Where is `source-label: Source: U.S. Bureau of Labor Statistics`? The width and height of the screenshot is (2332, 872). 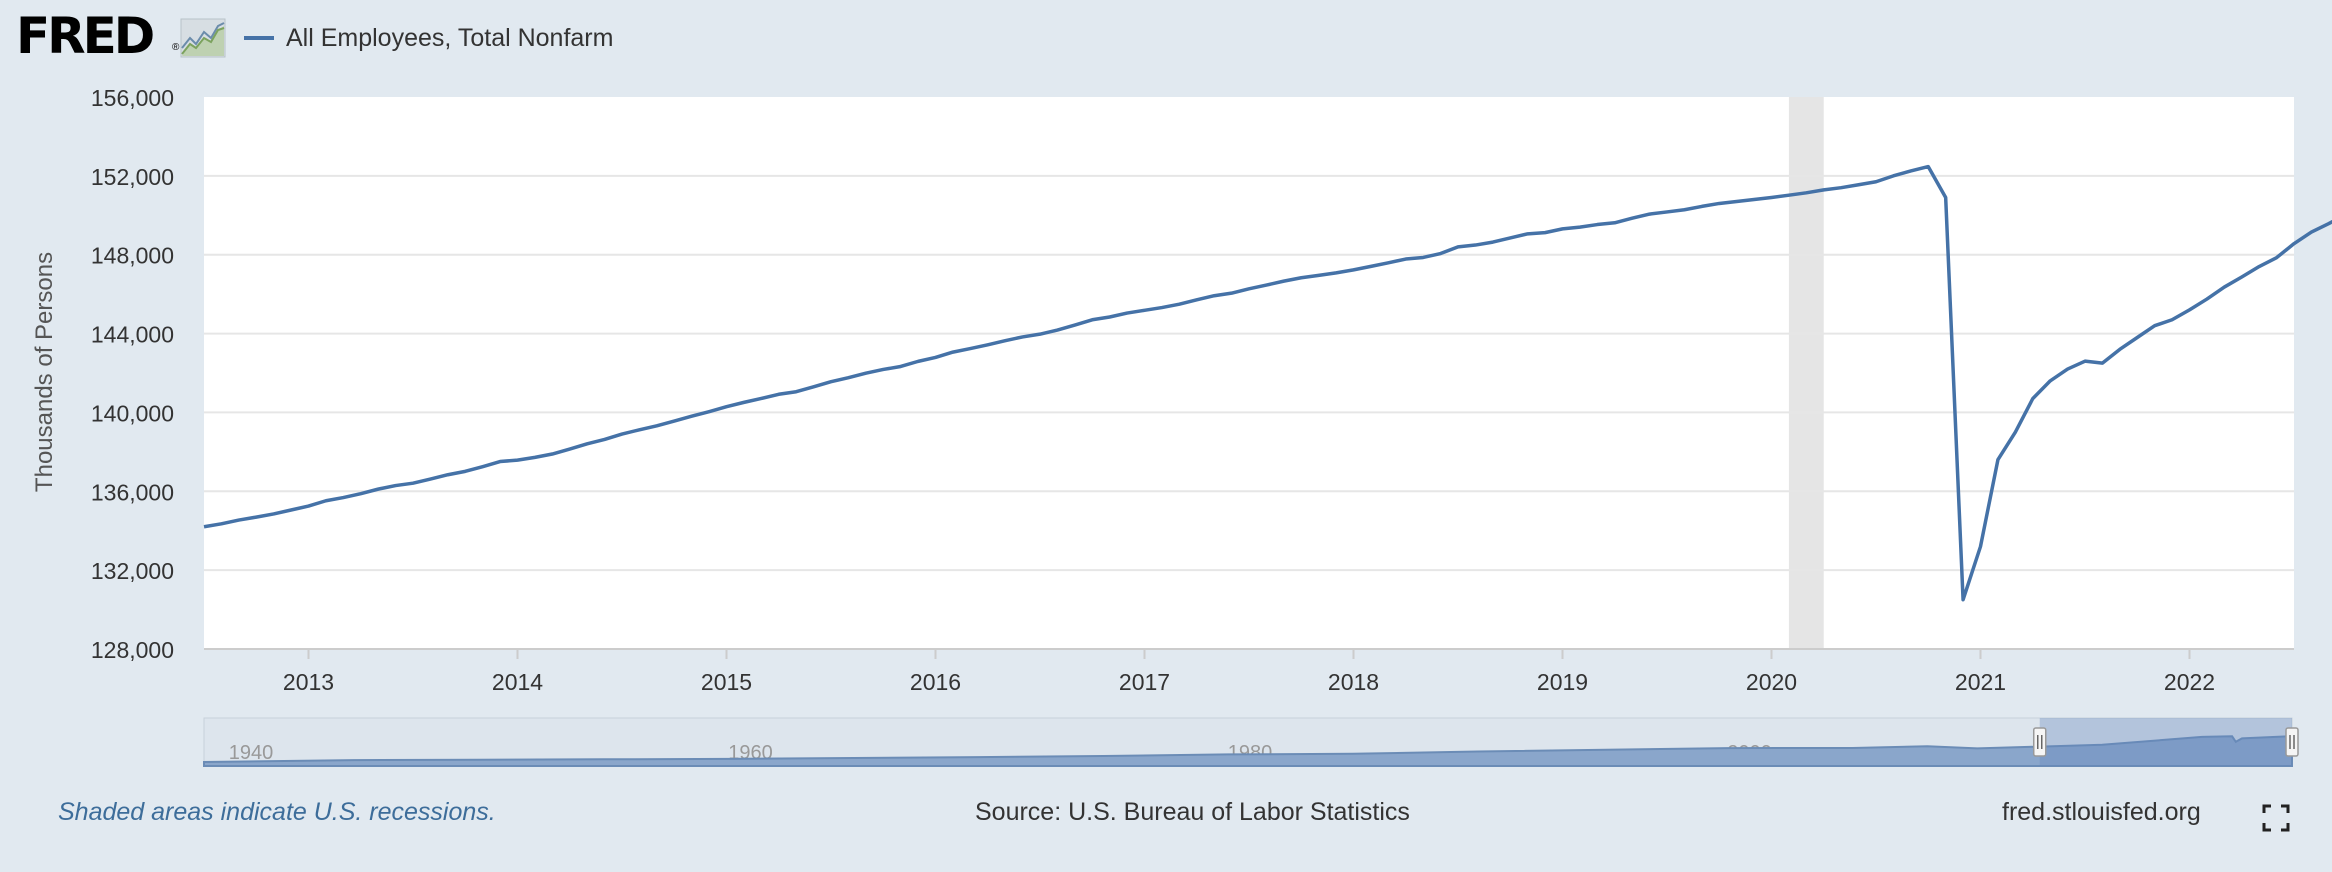 source-label: Source: U.S. Bureau of Labor Statistics is located at coordinates (1192, 812).